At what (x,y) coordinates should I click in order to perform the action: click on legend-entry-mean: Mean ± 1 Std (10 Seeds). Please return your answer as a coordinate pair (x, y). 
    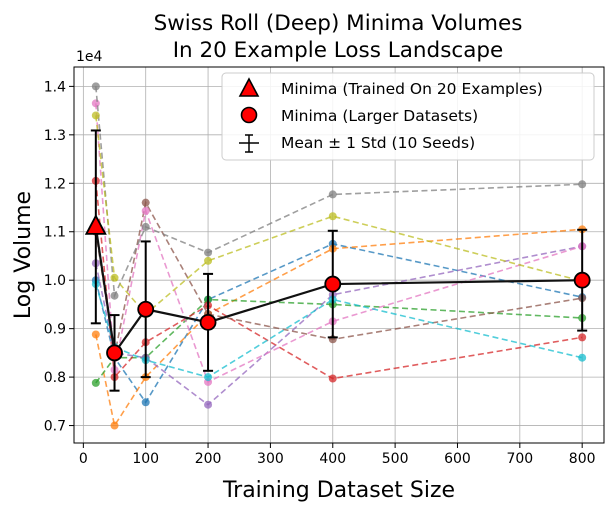
    Looking at the image, I should click on (357, 143).